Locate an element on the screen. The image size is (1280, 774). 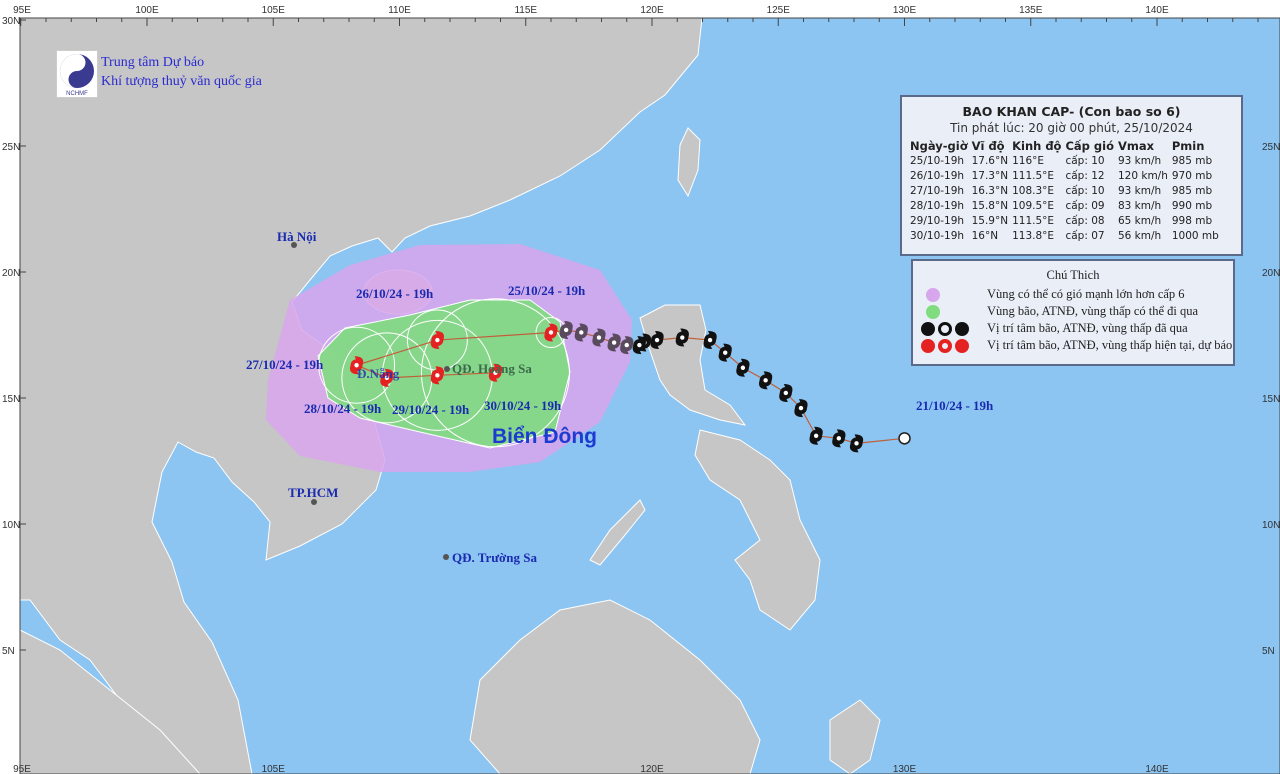
depression-forecast-icon is located at coordinates (495, 372).